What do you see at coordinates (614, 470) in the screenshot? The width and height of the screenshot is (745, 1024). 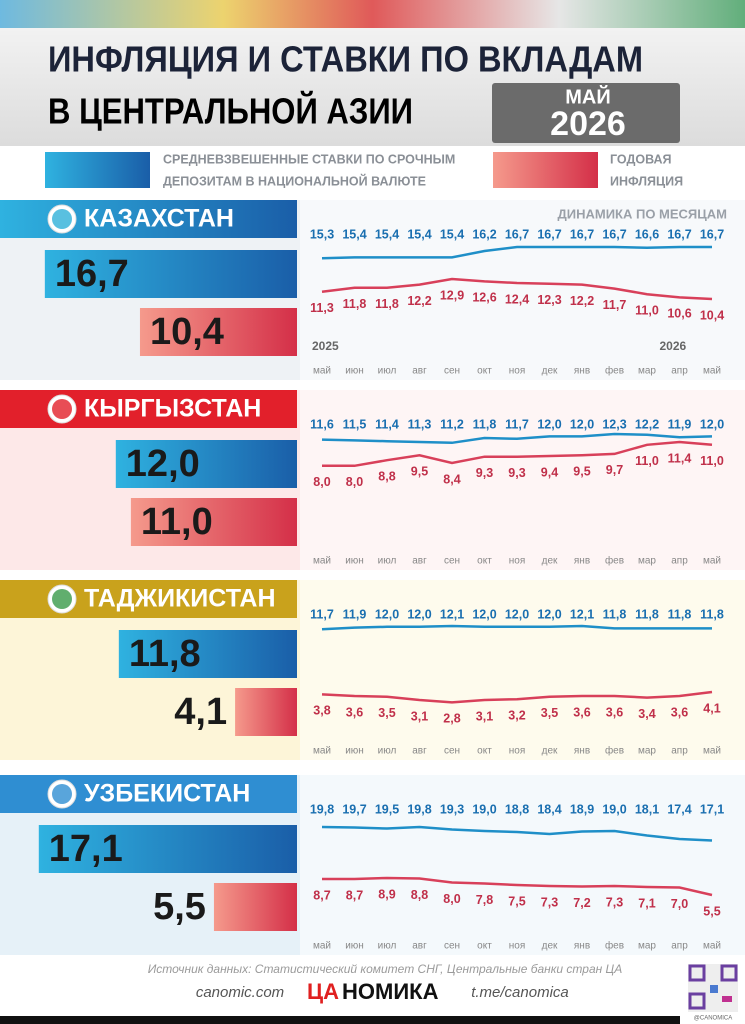 I see `inflation-label: 9,7` at bounding box center [614, 470].